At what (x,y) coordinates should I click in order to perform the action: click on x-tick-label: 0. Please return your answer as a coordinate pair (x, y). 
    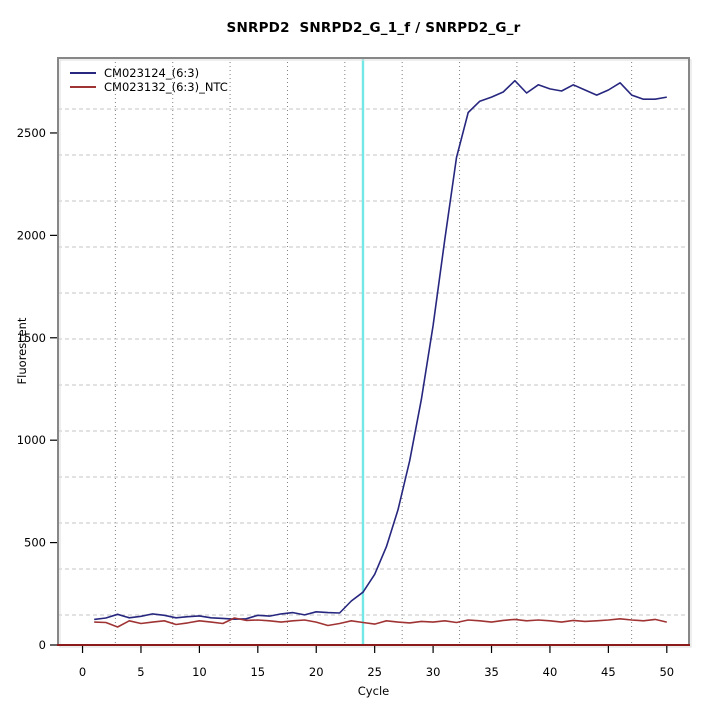
    Looking at the image, I should click on (82, 672).